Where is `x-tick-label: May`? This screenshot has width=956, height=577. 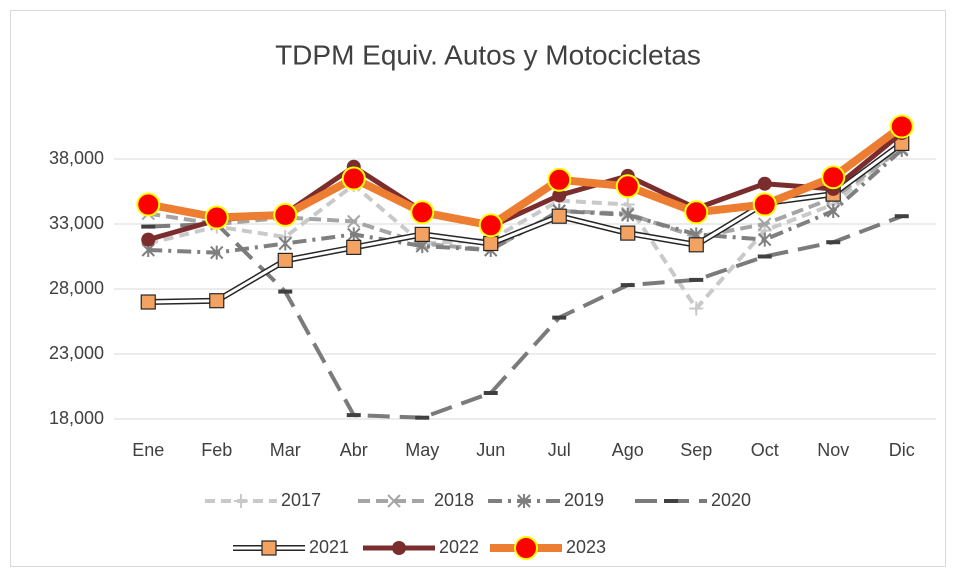 x-tick-label: May is located at coordinates (422, 450).